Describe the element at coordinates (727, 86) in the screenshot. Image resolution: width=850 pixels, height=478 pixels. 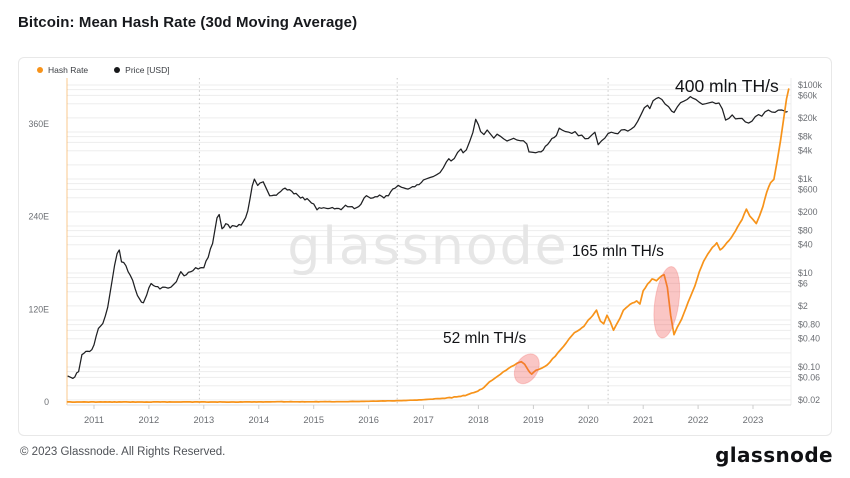
I see `annotation-400mln: 400 mln TH/s` at that location.